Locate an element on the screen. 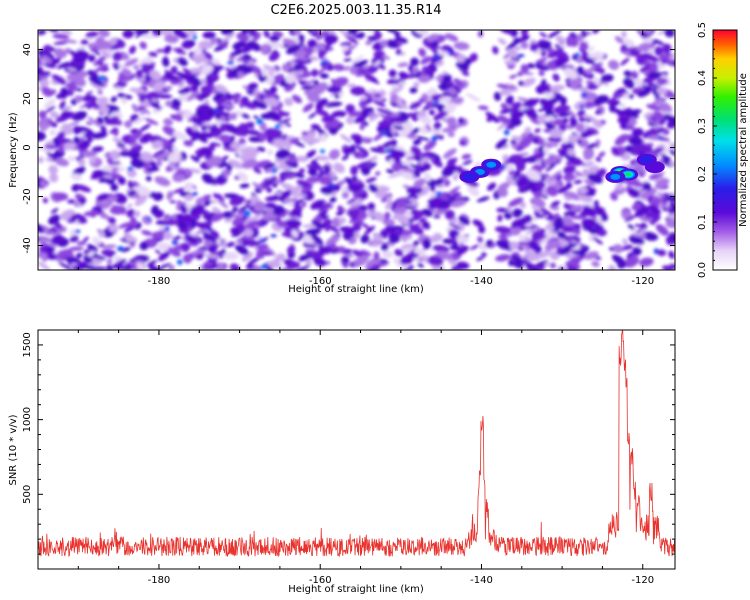 Image resolution: width=750 pixels, height=600 pixels. colorbar-tick-label: 0.4 is located at coordinates (702, 78).